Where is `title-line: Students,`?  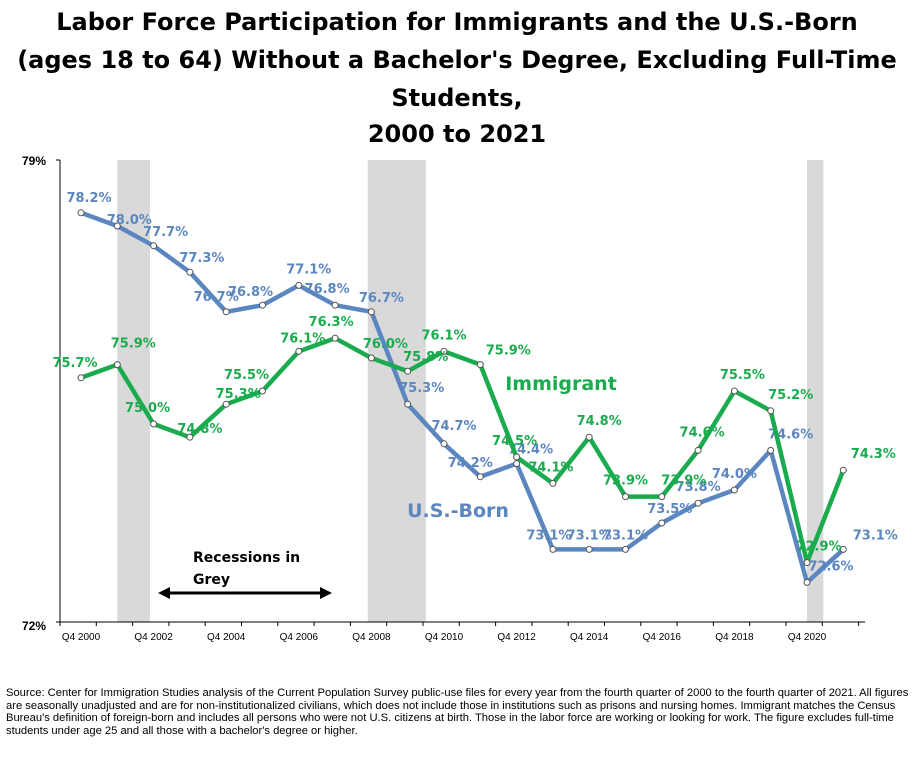
title-line: Students, is located at coordinates (456, 98).